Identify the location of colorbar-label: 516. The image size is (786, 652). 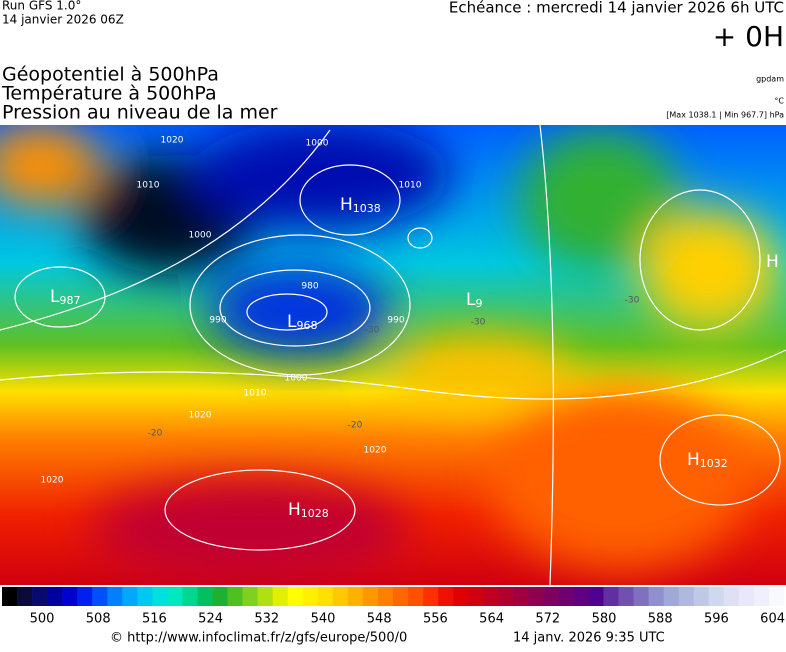
(154, 619).